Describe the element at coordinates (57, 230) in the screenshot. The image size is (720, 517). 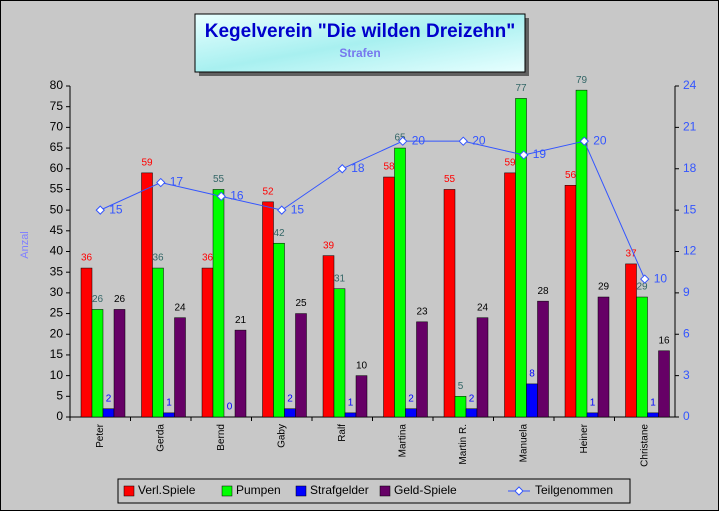
I see `y-tick-label: 45` at that location.